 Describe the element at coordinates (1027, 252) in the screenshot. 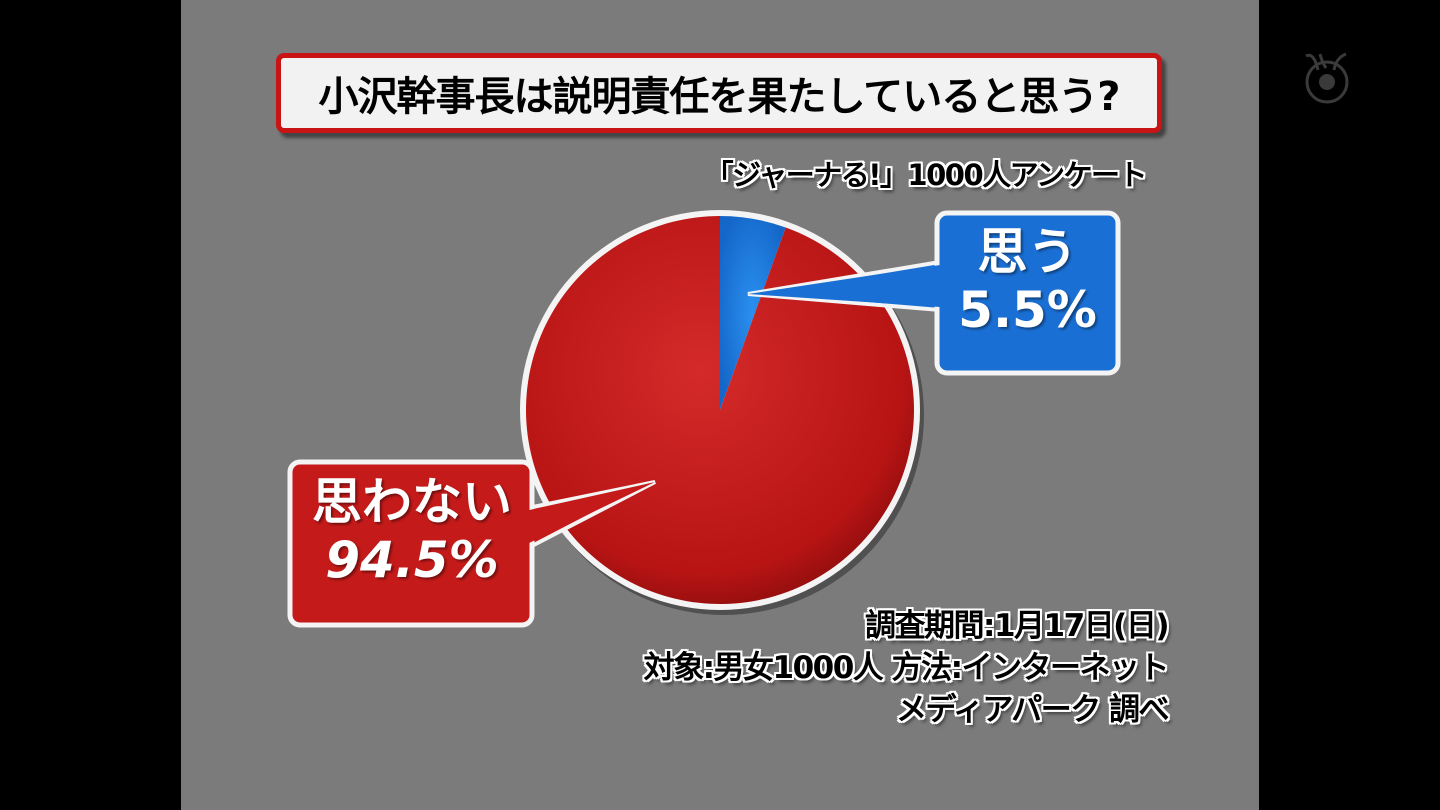

I see `slice-label-yes-name: 思う` at that location.